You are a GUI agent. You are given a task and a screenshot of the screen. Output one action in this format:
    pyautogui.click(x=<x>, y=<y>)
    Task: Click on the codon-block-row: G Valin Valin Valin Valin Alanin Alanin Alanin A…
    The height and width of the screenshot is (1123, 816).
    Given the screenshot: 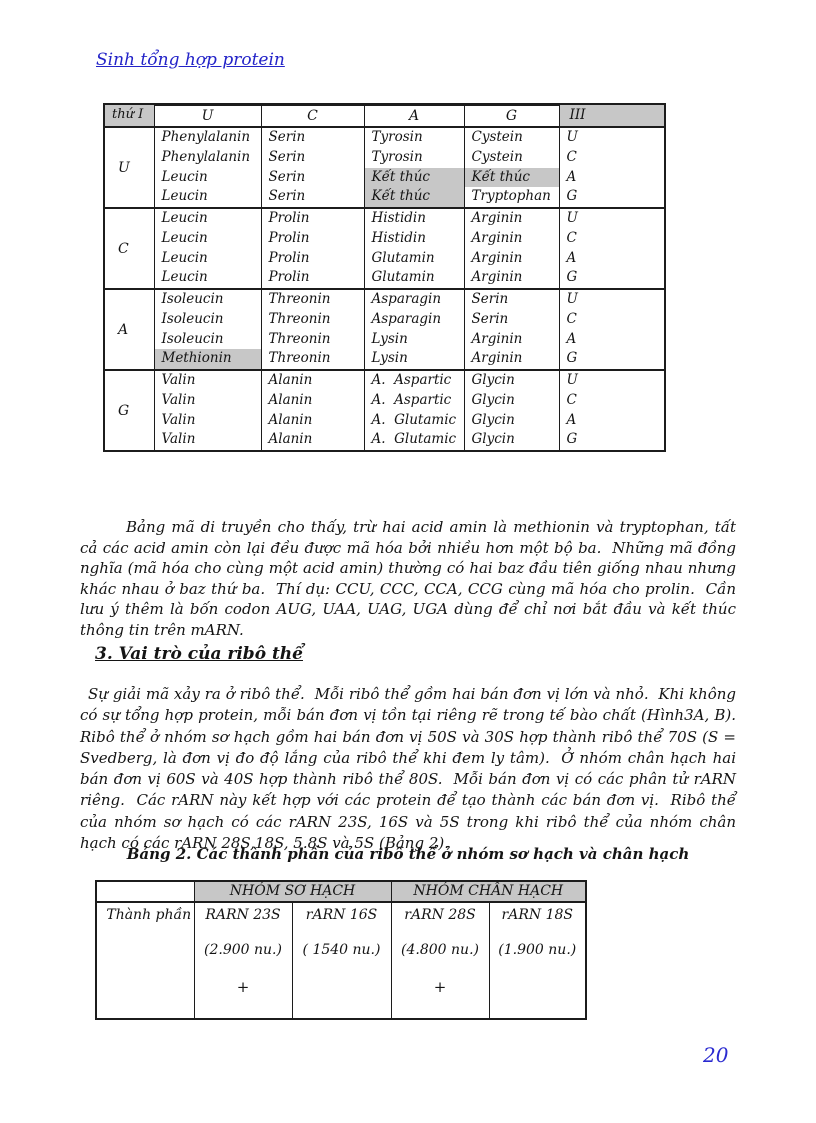 What is the action you would take?
    pyautogui.click(x=384, y=410)
    